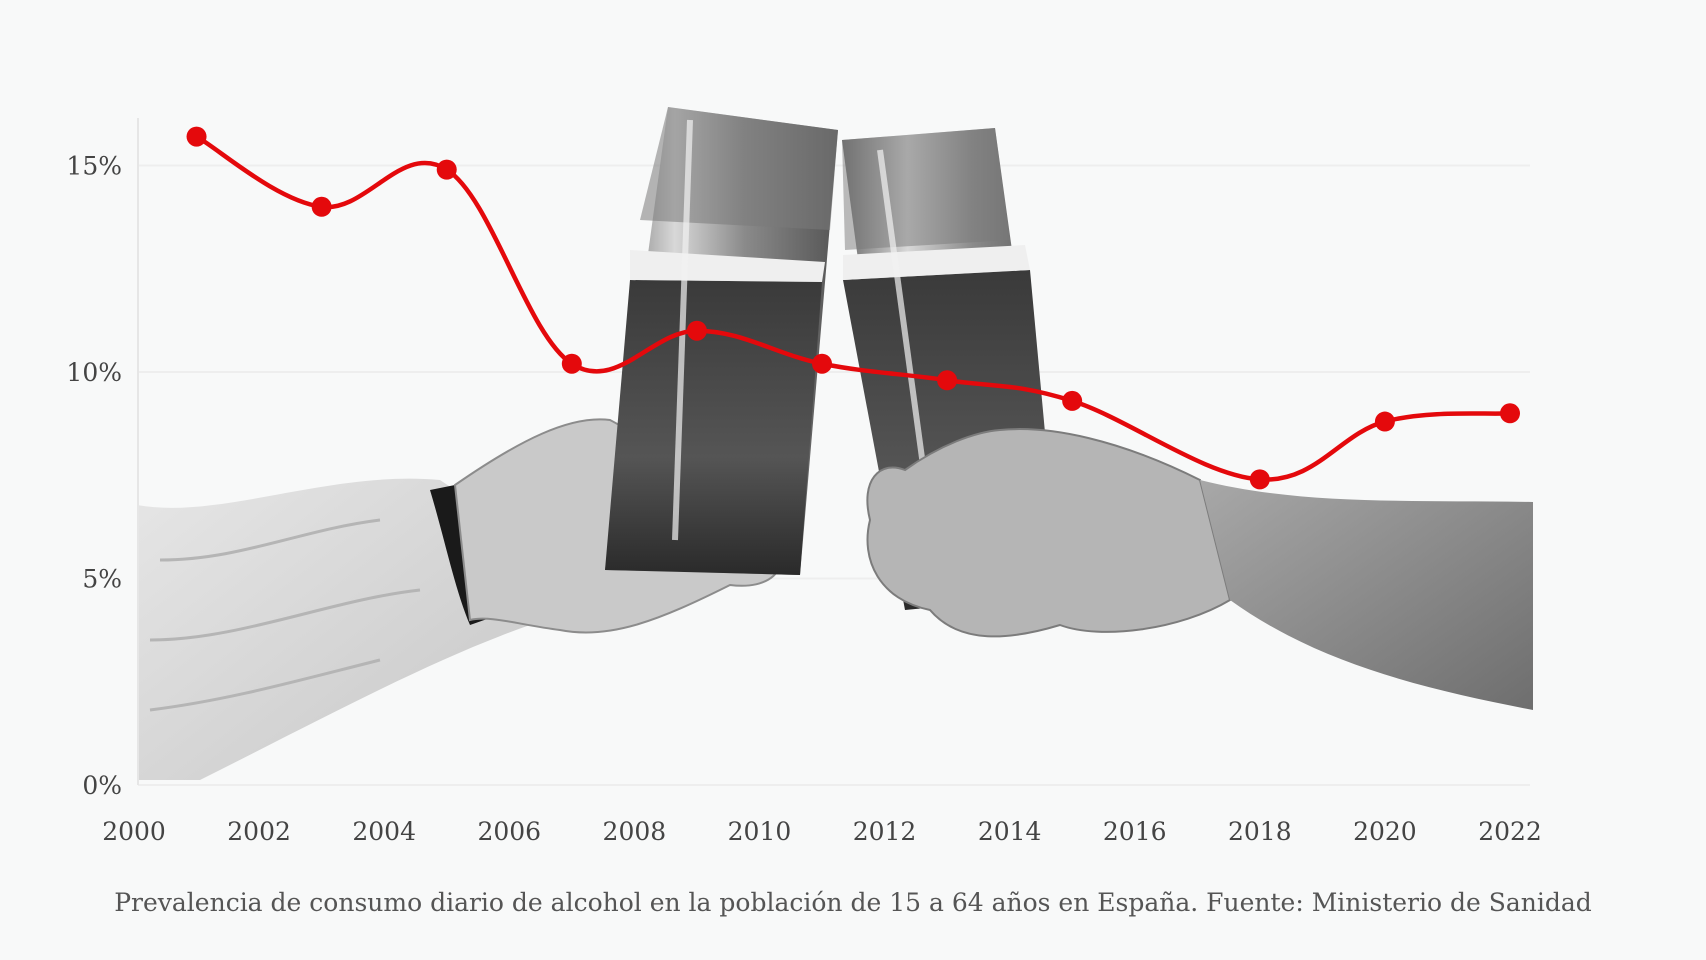  Describe the element at coordinates (760, 831) in the screenshot. I see `x-tick-label: 2010` at that location.